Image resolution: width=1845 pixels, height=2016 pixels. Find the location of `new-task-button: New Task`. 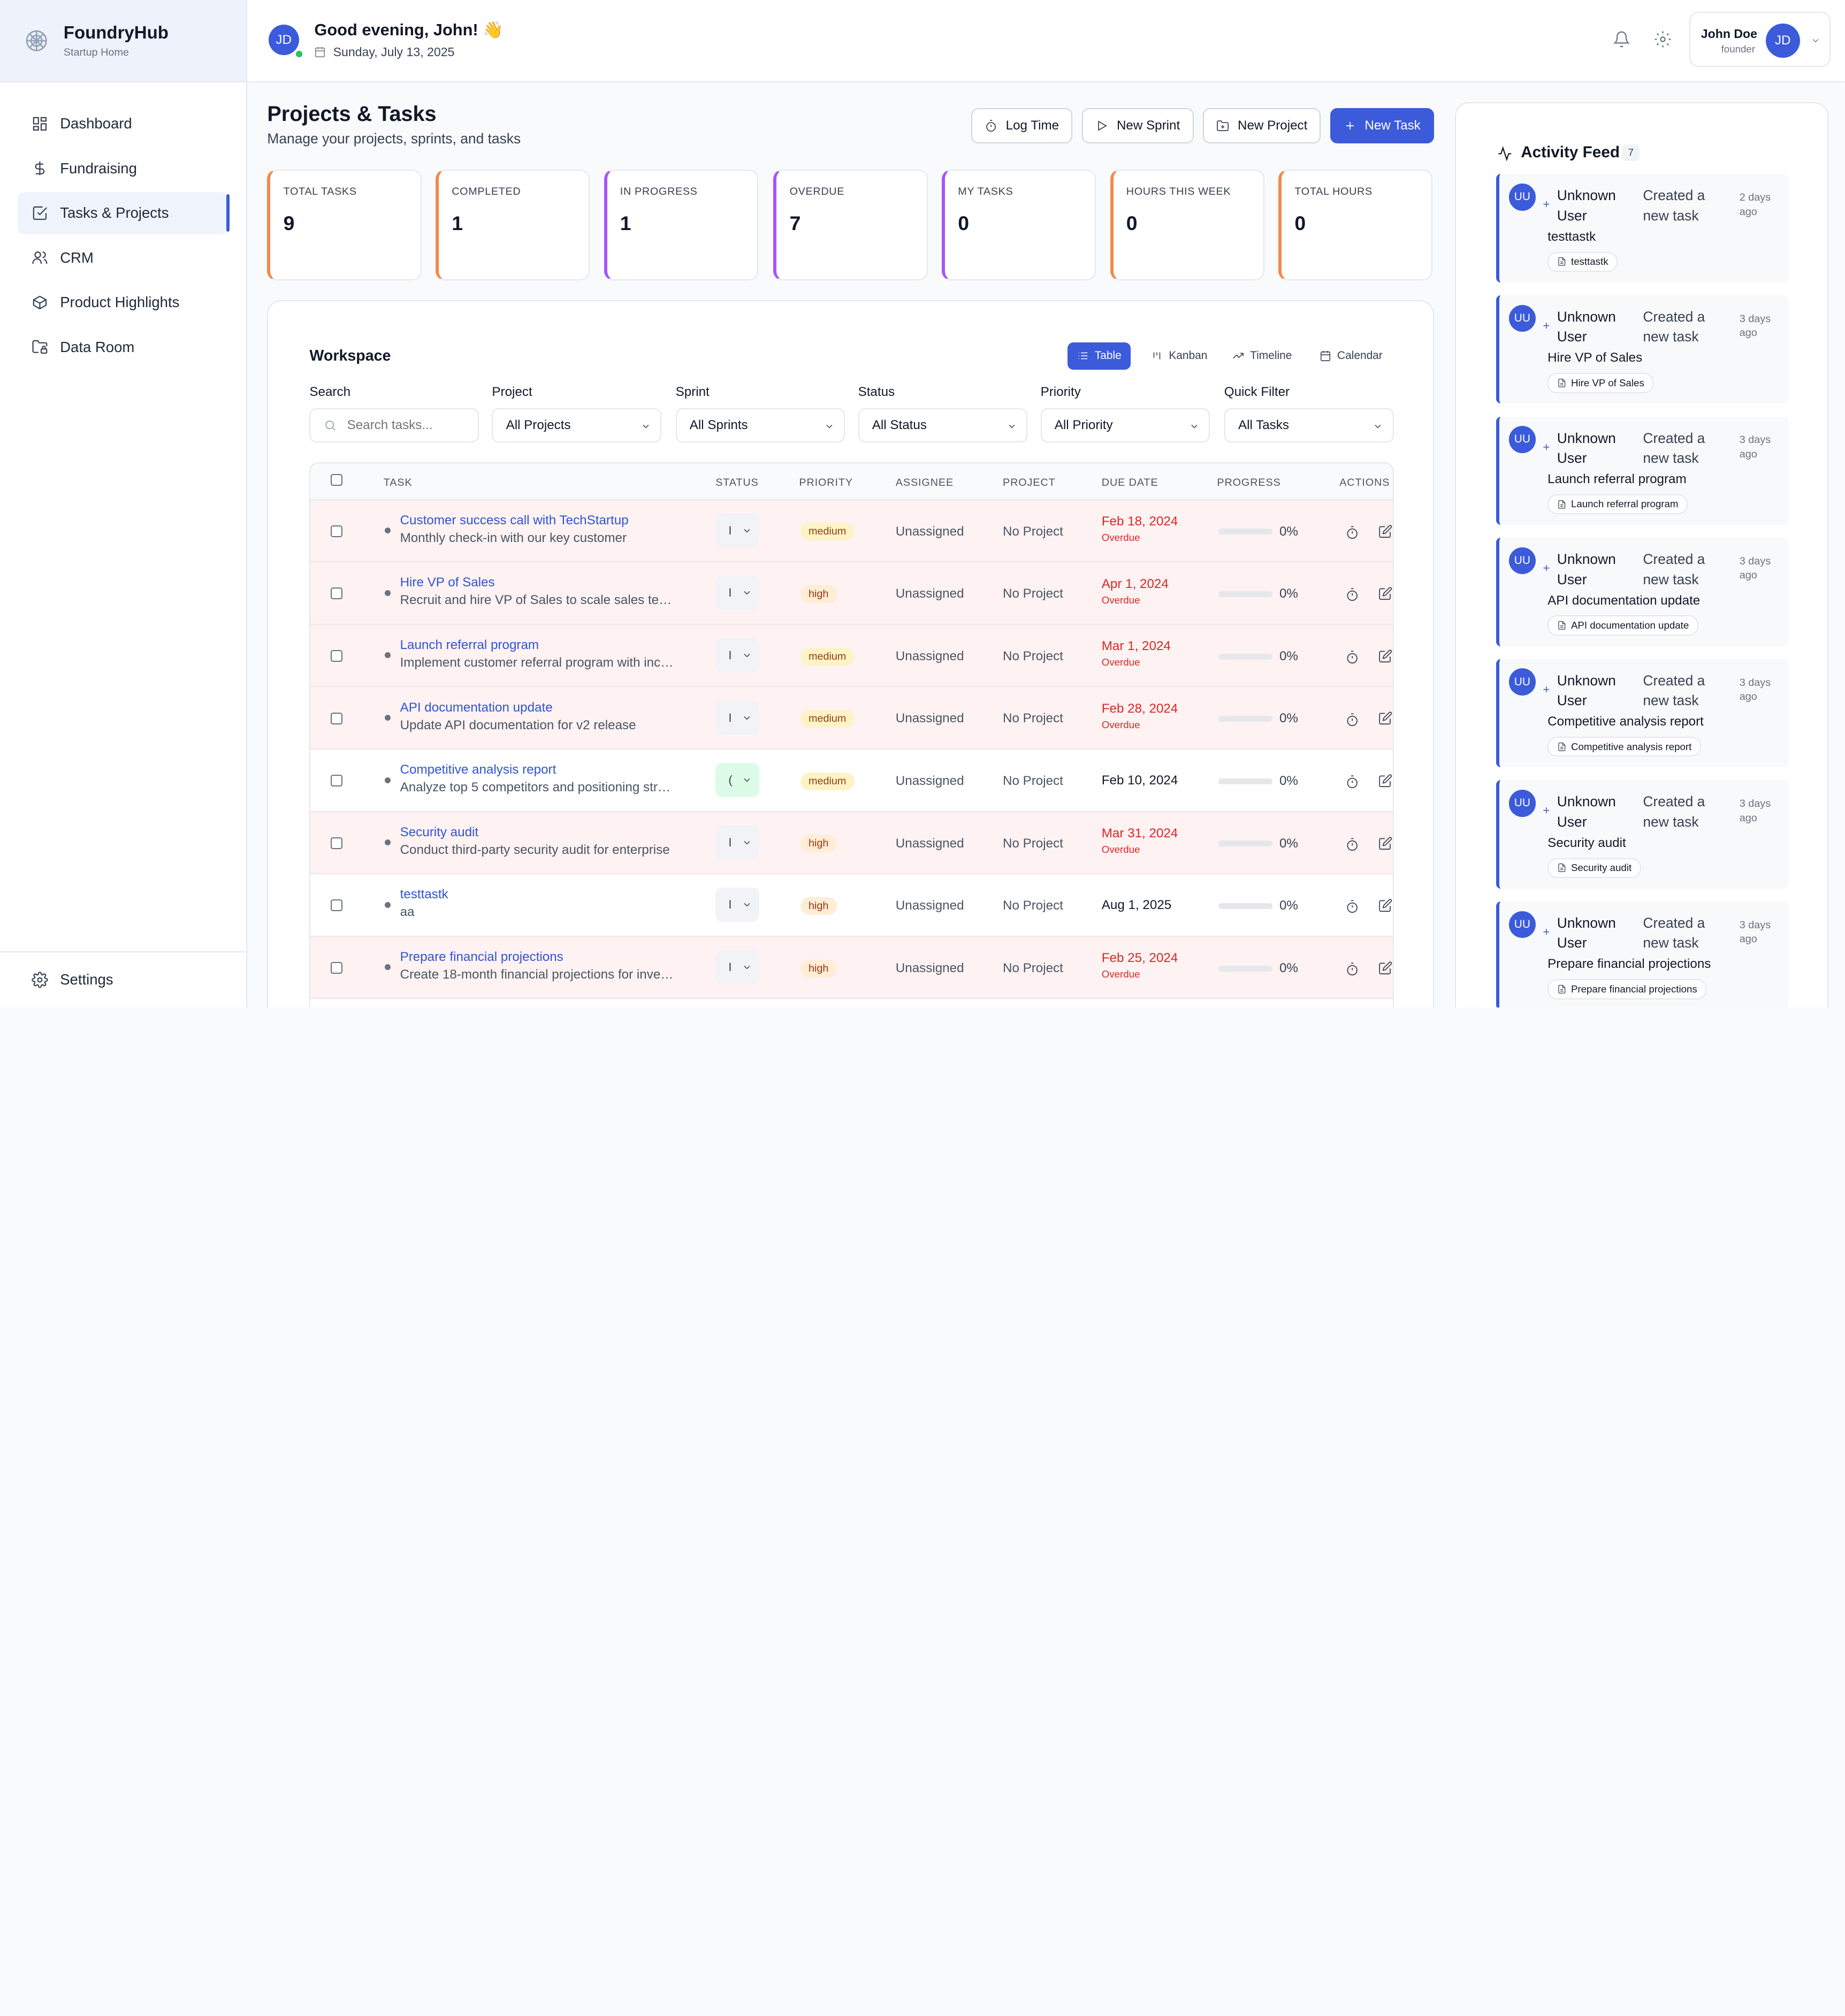

new-task-button: New Task is located at coordinates (1382, 126).